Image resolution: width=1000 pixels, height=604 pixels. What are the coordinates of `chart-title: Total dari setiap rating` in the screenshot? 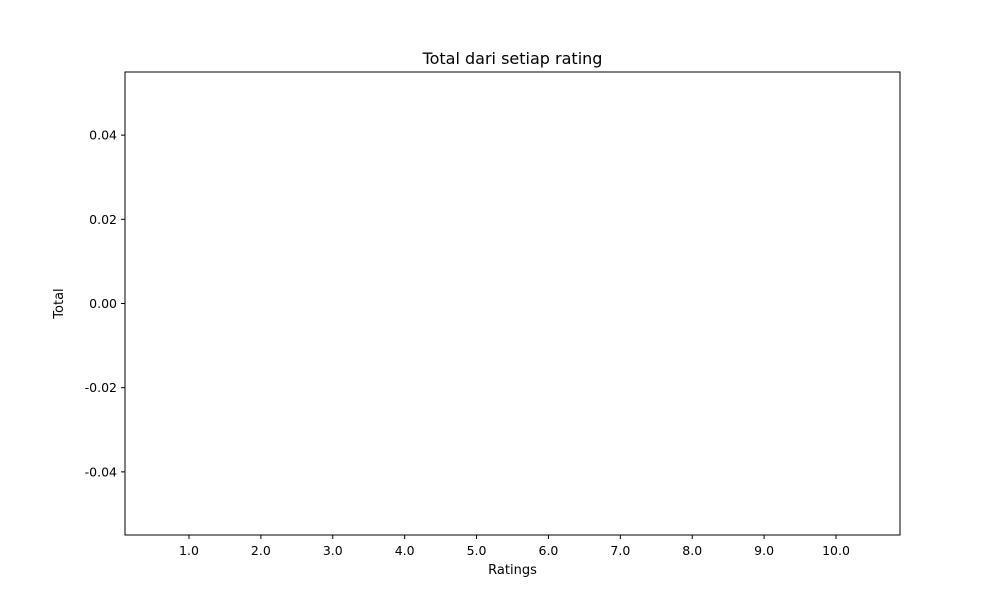 It's located at (512, 58).